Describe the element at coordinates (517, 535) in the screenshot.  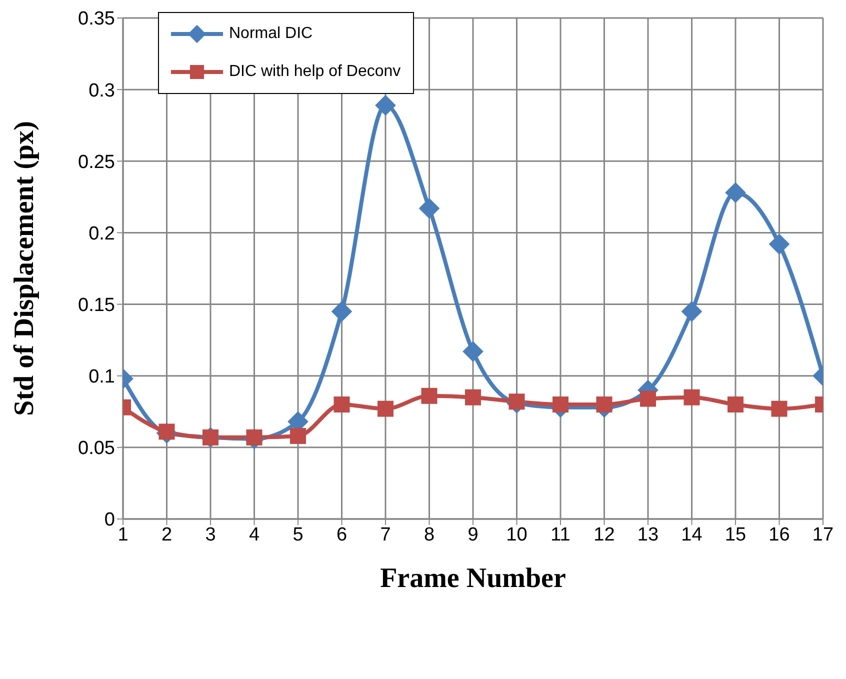
I see `x-tick-label: 10` at that location.